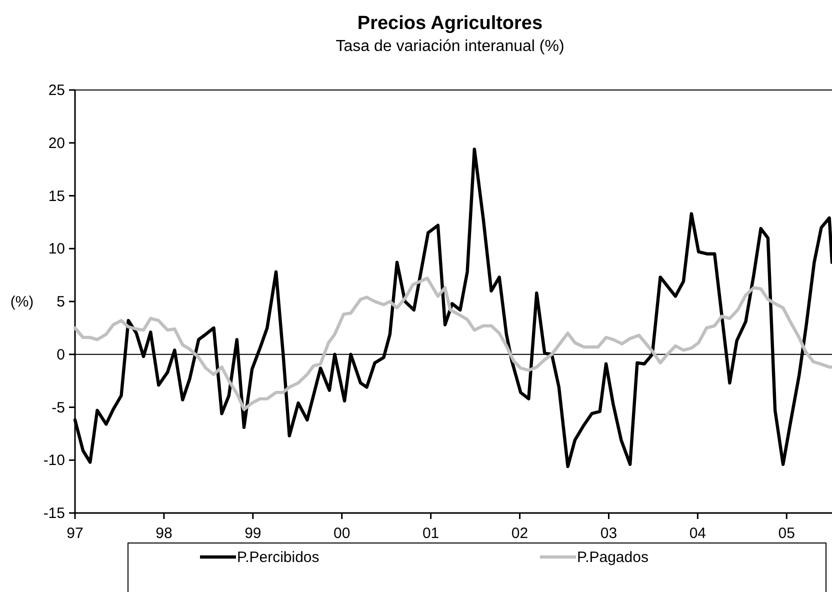  Describe the element at coordinates (697, 533) in the screenshot. I see `x-tick-label: 04` at that location.